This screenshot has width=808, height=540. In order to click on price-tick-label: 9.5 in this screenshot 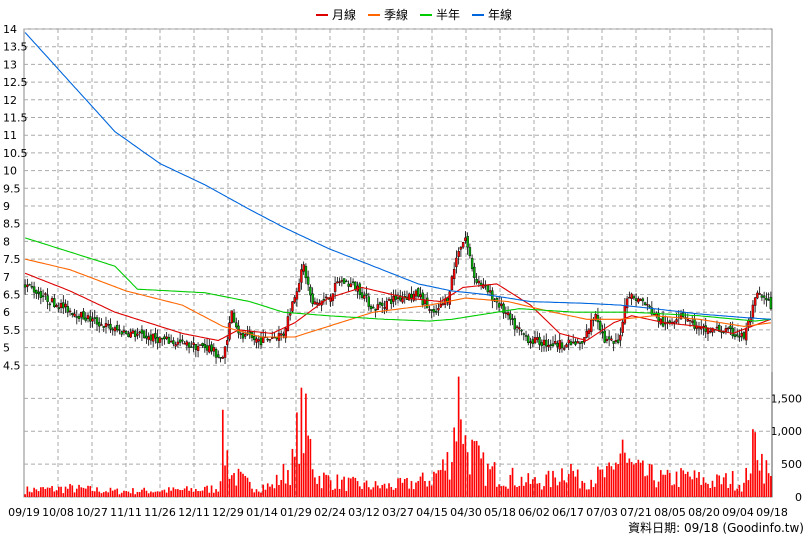, I will do `click(12, 188)`.